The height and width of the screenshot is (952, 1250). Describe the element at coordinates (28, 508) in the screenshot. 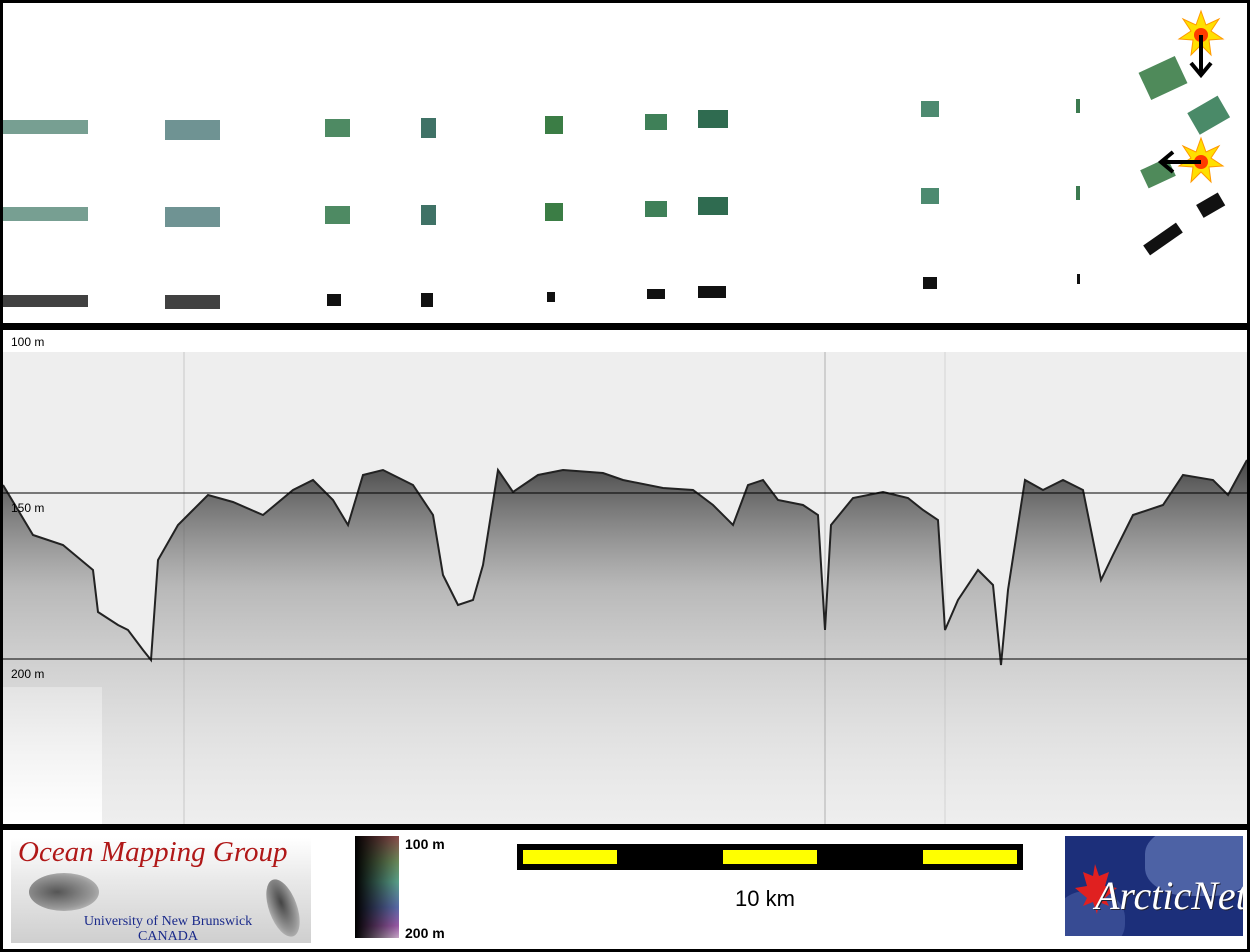

I see `depth-label-150: 150 m` at that location.